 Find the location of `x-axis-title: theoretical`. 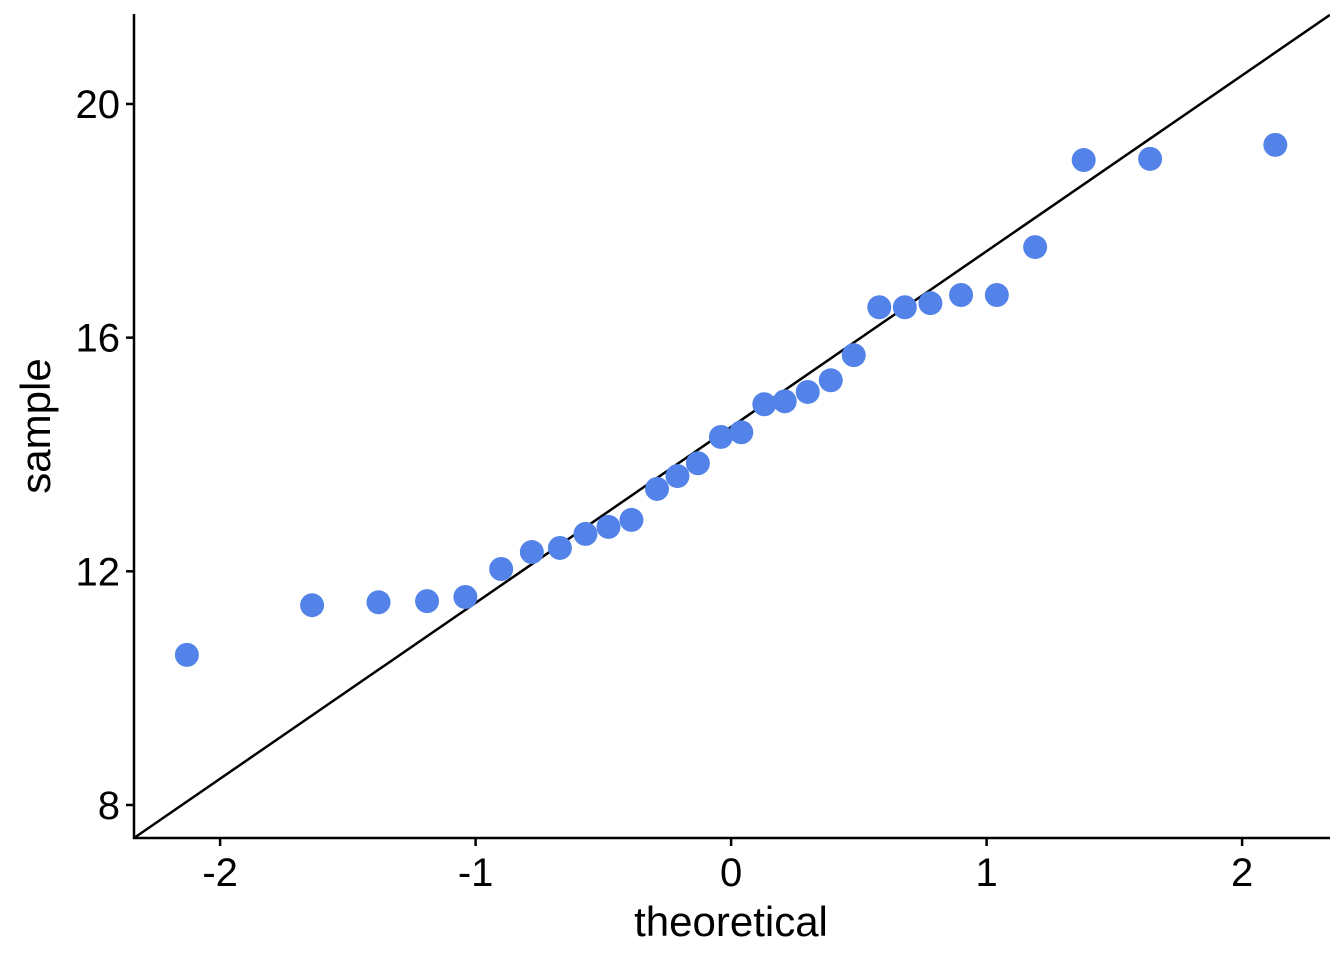

x-axis-title: theoretical is located at coordinates (731, 921).